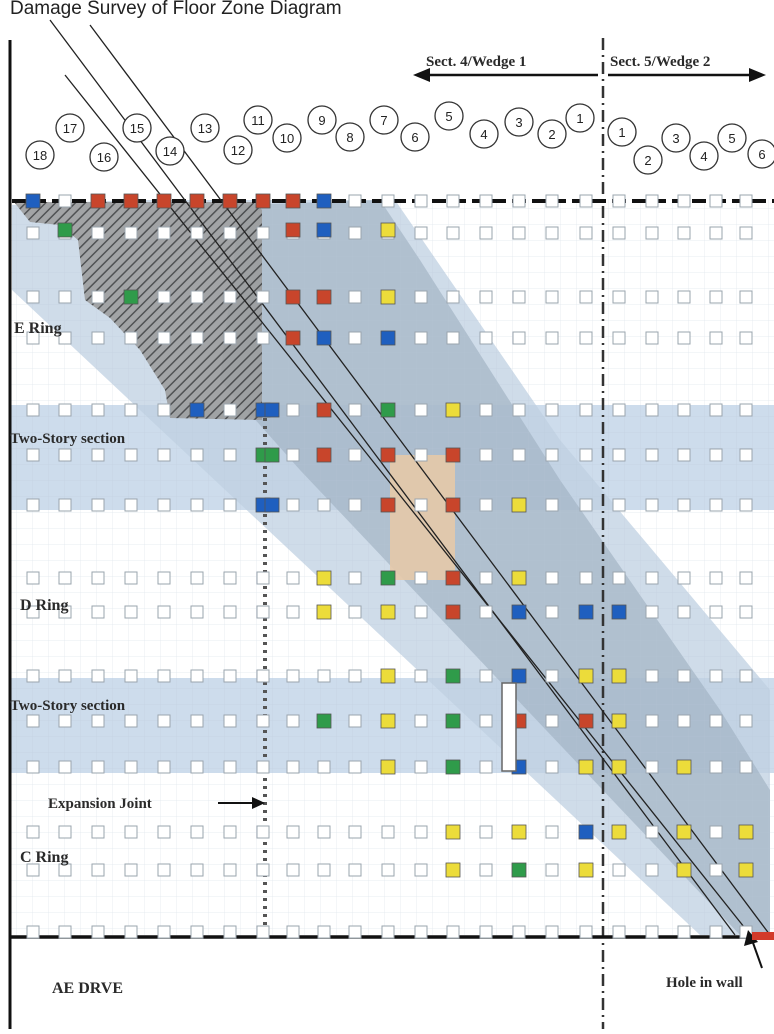 This screenshot has height=1034, width=774. Describe the element at coordinates (170, 151) in the screenshot. I see `column-number-left-14: 14` at that location.